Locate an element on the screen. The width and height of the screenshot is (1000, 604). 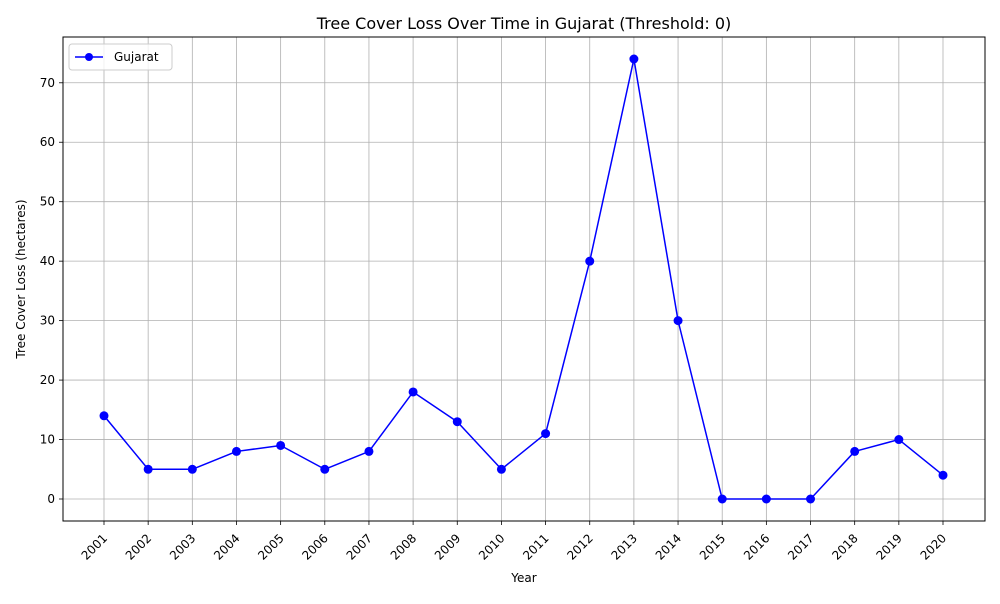
y-tick-label: 0 is located at coordinates (51, 499).